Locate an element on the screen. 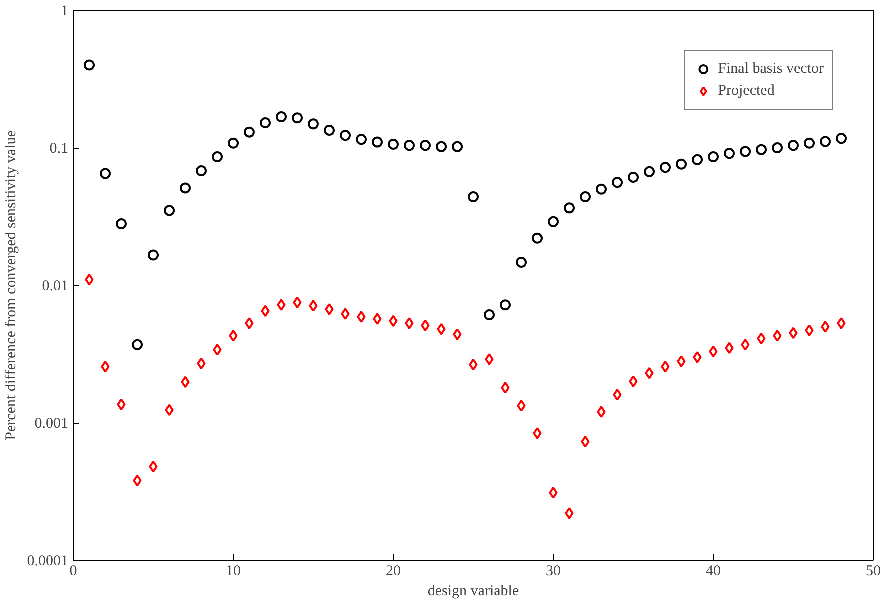 This screenshot has height=602, width=885. x-tick-label: 10 is located at coordinates (233, 572).